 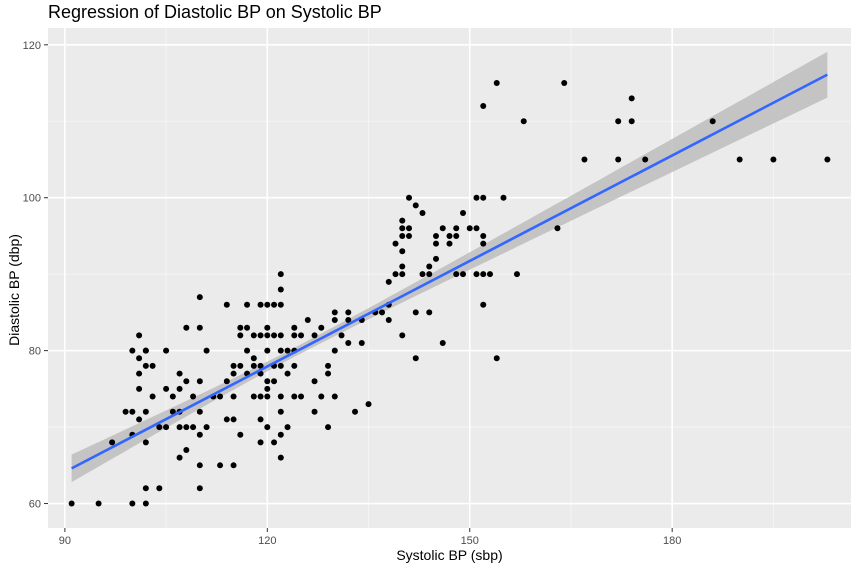 I want to click on x-tick-label: 120, so click(x=267, y=541).